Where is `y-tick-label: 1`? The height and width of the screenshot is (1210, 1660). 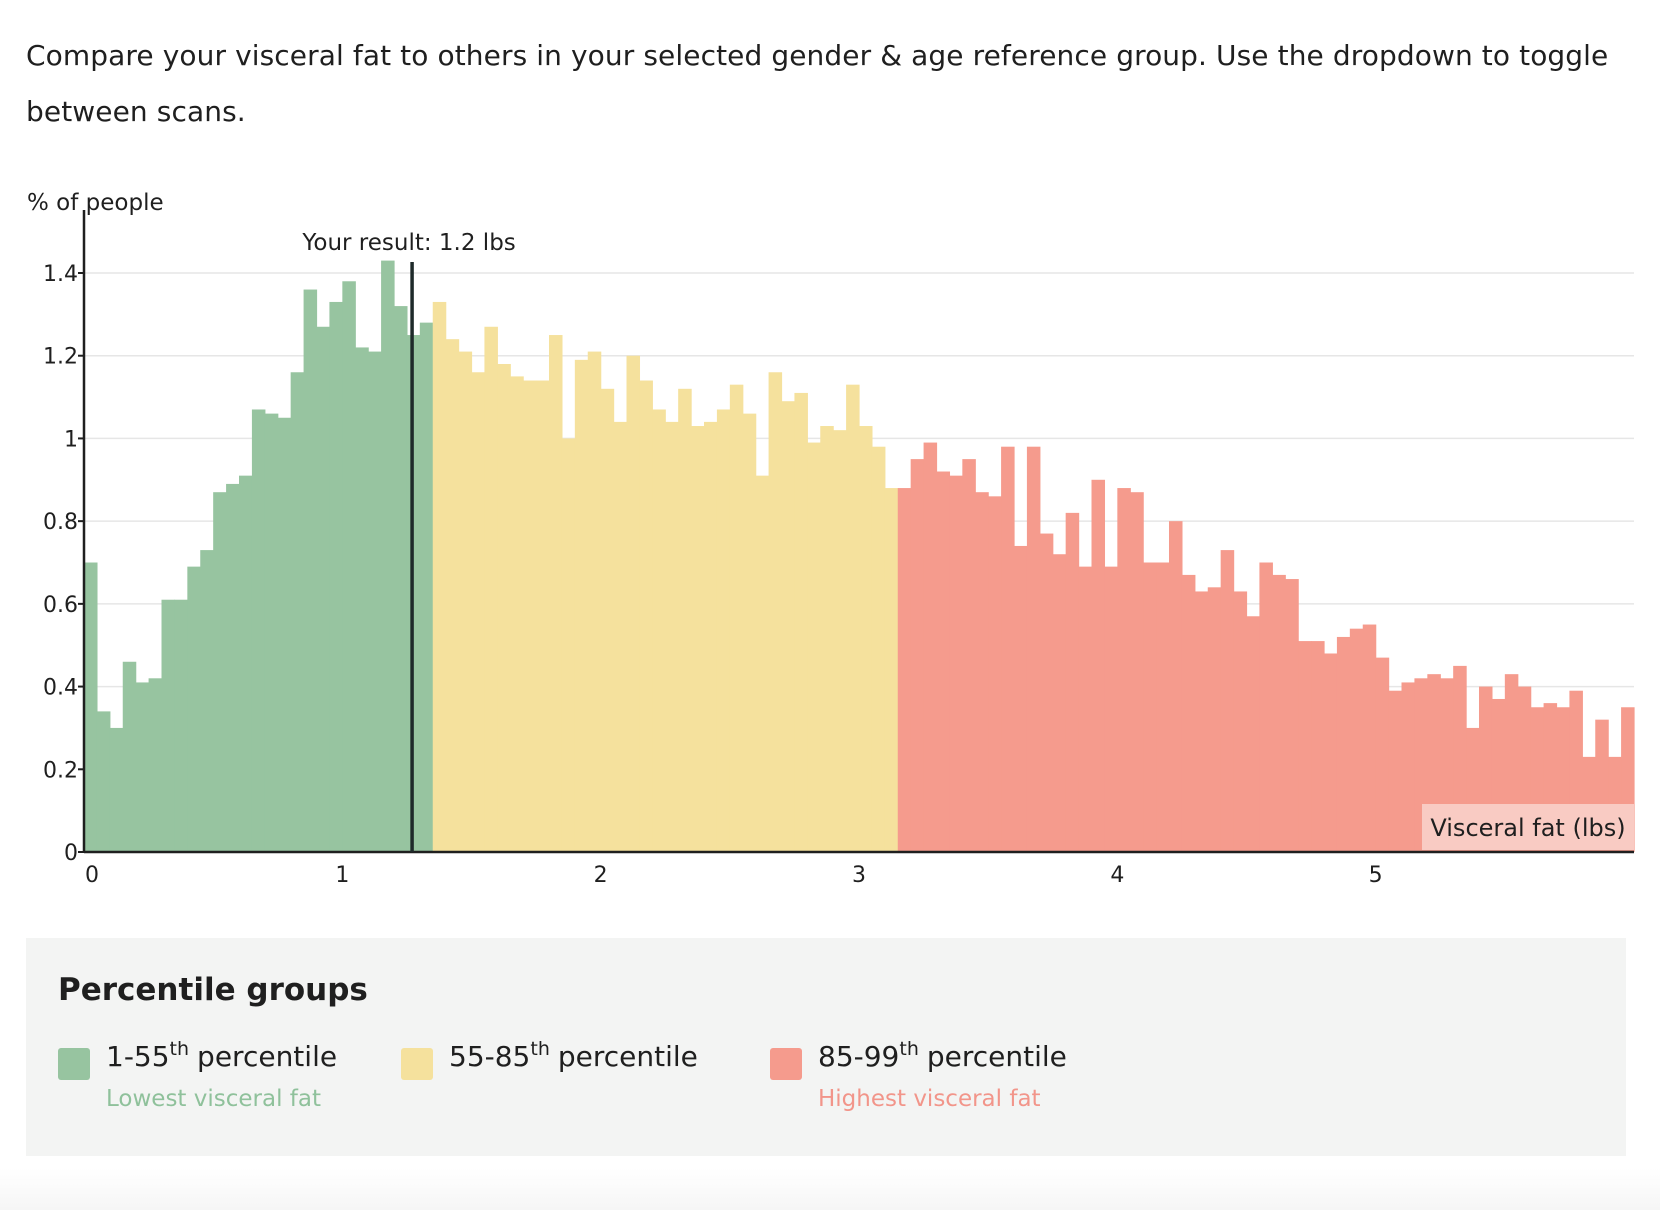
y-tick-label: 1 is located at coordinates (71, 439).